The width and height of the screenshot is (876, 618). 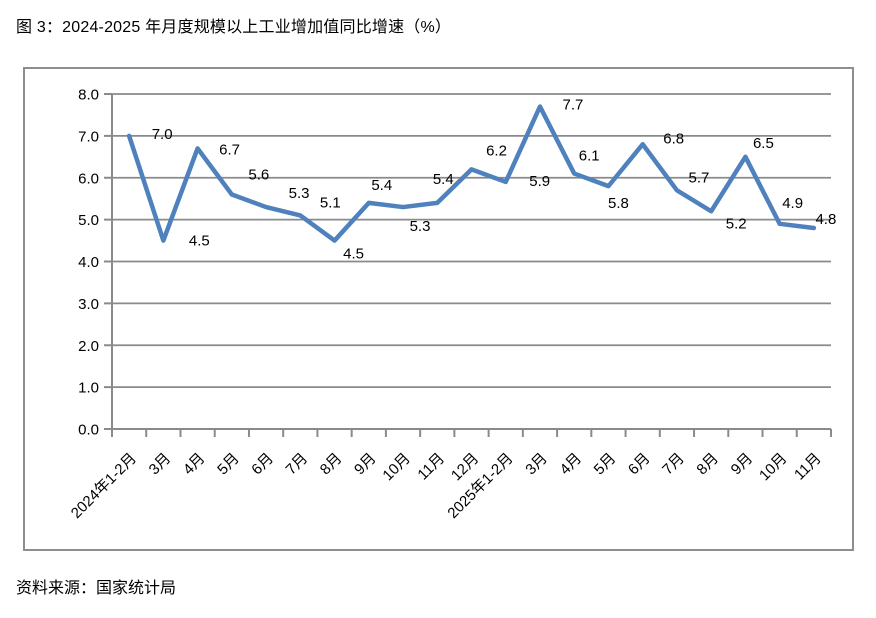 I want to click on data-point-label: 5.6, so click(x=258, y=175).